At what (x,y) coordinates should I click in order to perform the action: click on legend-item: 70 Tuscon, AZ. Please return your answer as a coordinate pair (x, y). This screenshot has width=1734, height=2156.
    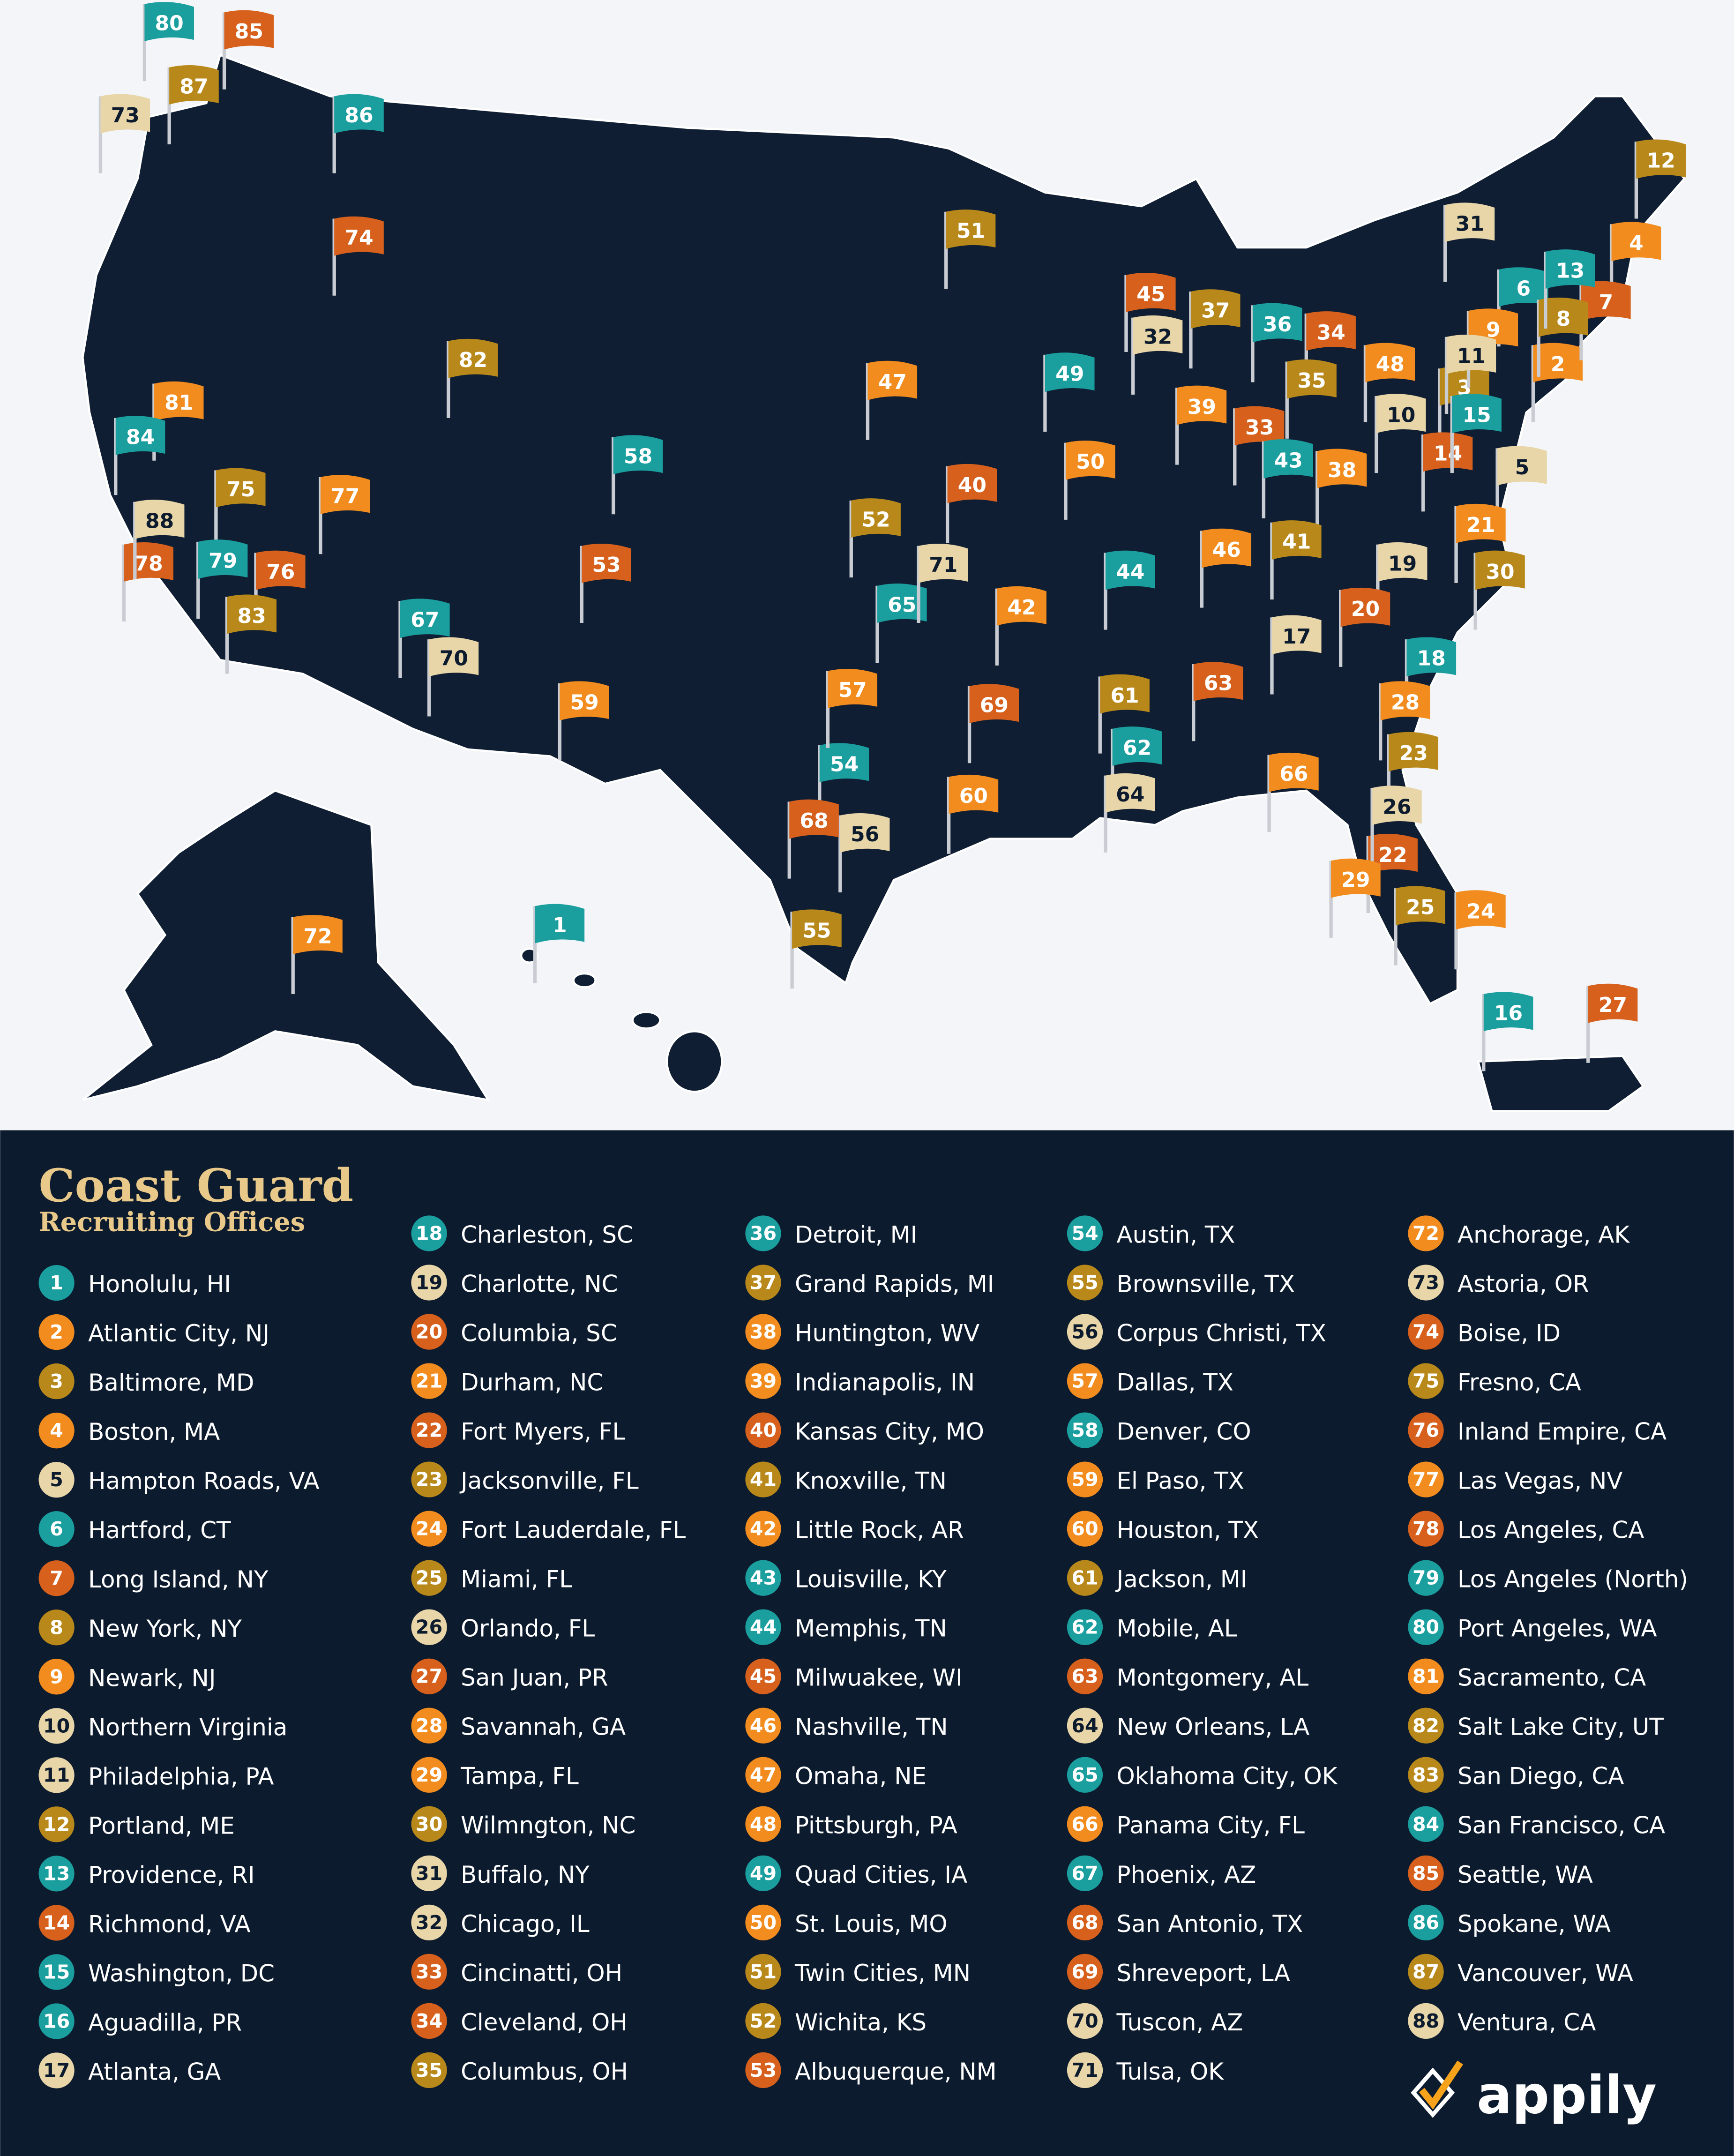
    Looking at the image, I should click on (1155, 2021).